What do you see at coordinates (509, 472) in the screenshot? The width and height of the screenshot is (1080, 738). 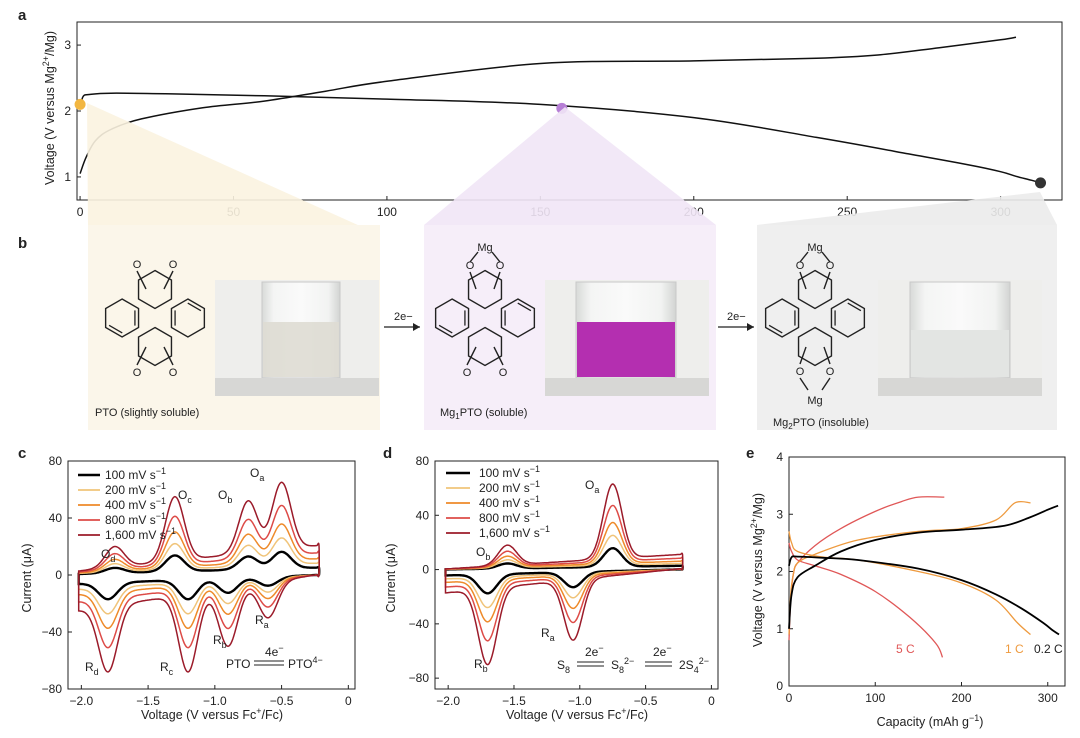 I see `panel-d-legend-label: 100 mV s−1` at bounding box center [509, 472].